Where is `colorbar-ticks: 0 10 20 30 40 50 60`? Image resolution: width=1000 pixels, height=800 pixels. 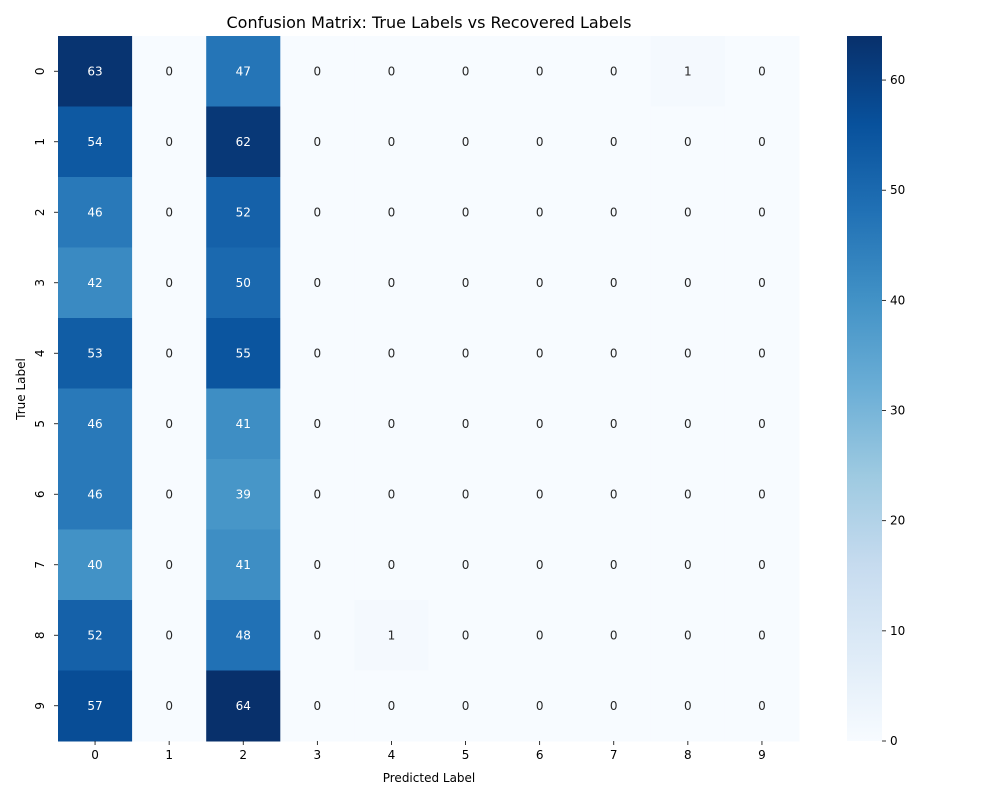
colorbar-ticks: 0 10 20 30 40 50 60 is located at coordinates (893, 410).